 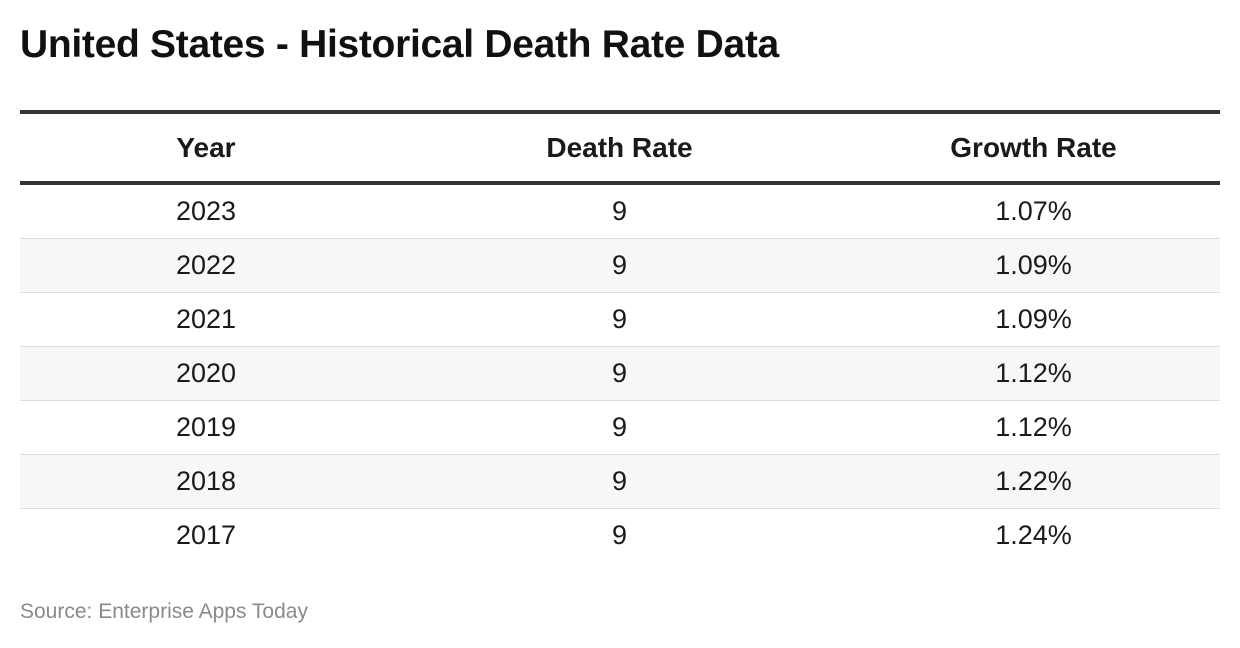 I want to click on cell-year: 2018, so click(x=206, y=481).